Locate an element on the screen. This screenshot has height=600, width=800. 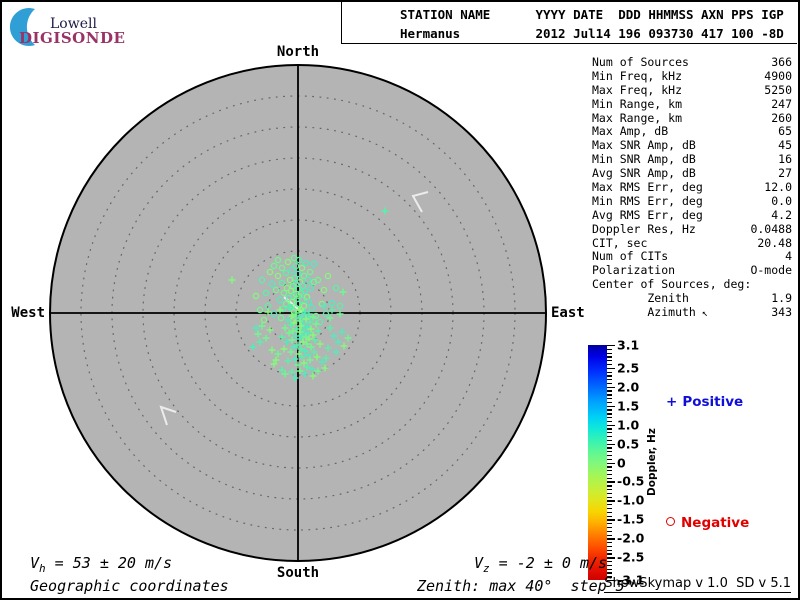
stats-value: 4 is located at coordinates (788, 256).